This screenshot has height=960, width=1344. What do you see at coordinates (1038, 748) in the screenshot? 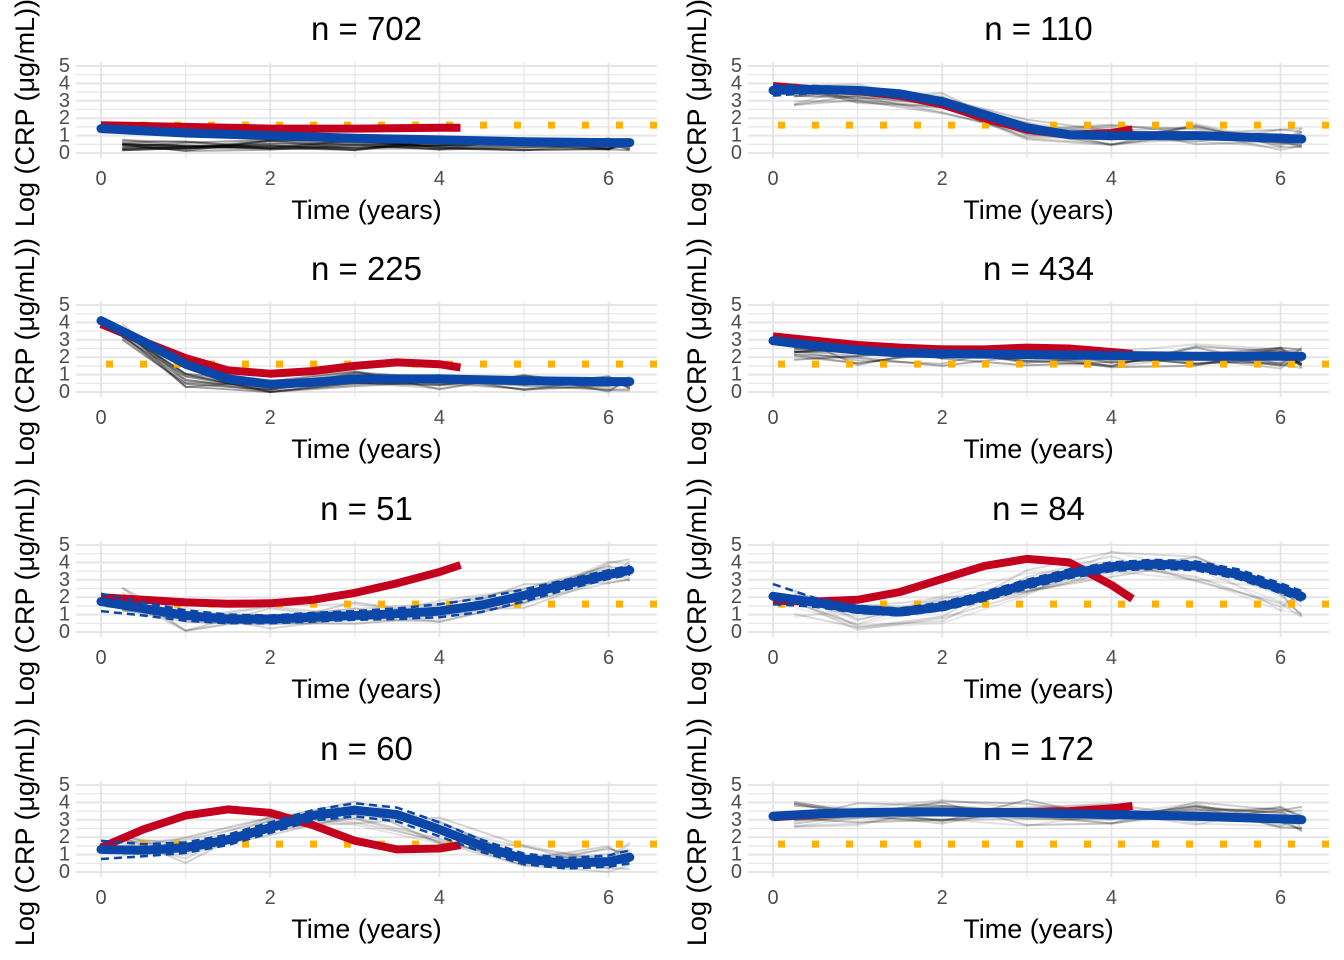
I see `panel-title: n = 172` at bounding box center [1038, 748].